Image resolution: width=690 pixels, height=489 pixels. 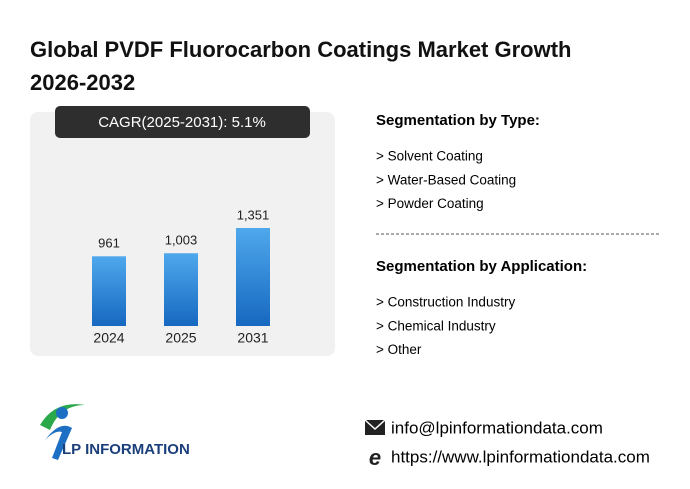 What do you see at coordinates (375, 457) in the screenshot?
I see `web-icon: e` at bounding box center [375, 457].